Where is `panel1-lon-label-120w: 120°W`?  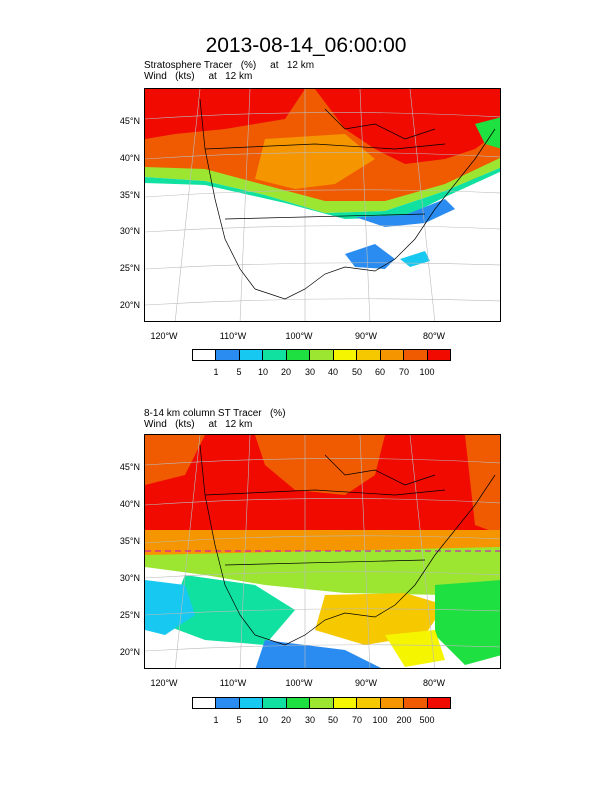 panel1-lon-label-120w: 120°W is located at coordinates (164, 336).